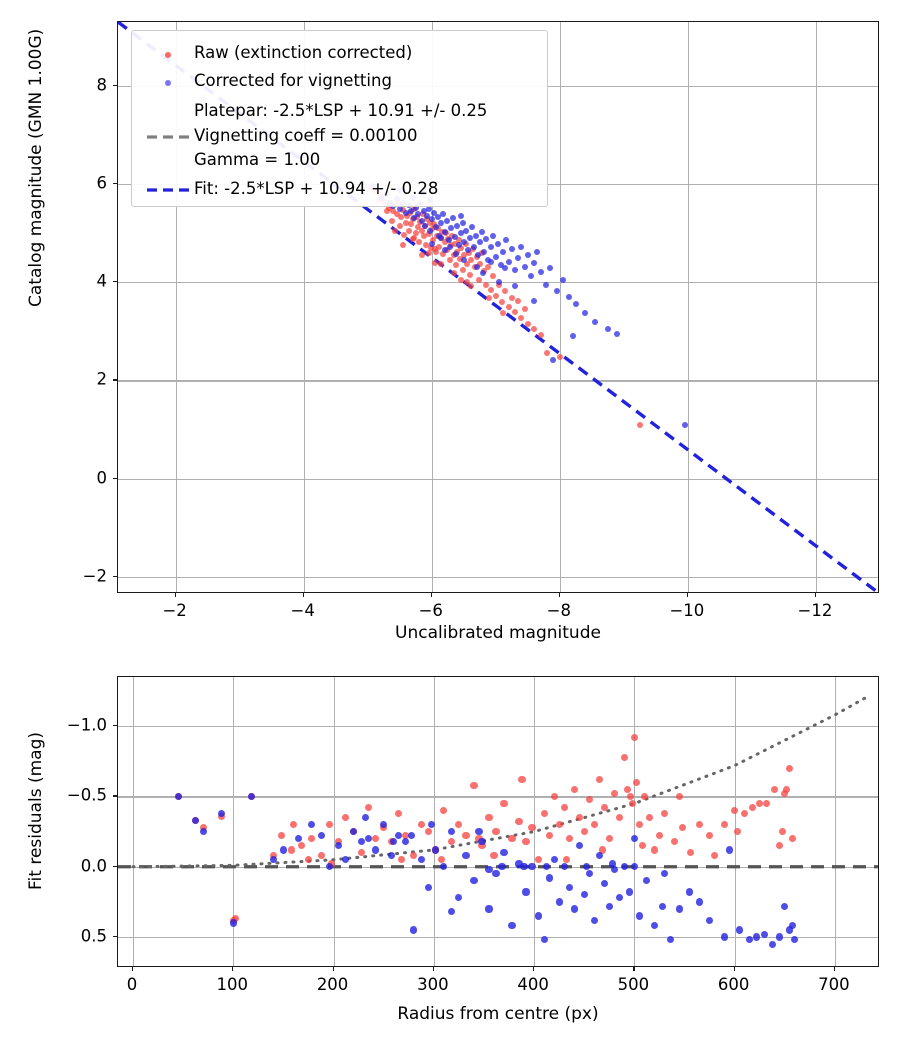  I want to click on x-axis-tick-label: 700, so click(834, 984).